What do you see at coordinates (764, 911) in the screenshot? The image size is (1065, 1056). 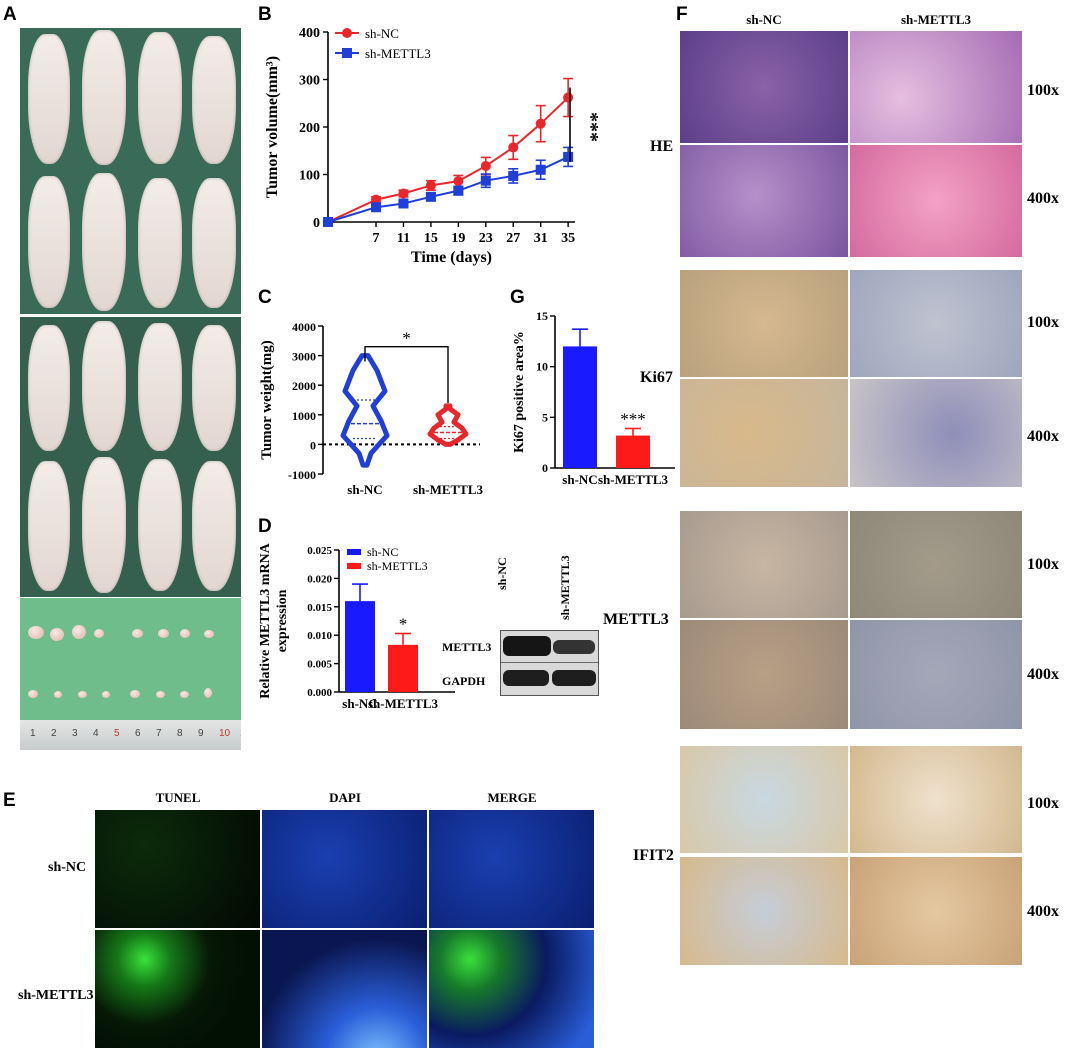 I see `ifit2-nc-400x` at bounding box center [764, 911].